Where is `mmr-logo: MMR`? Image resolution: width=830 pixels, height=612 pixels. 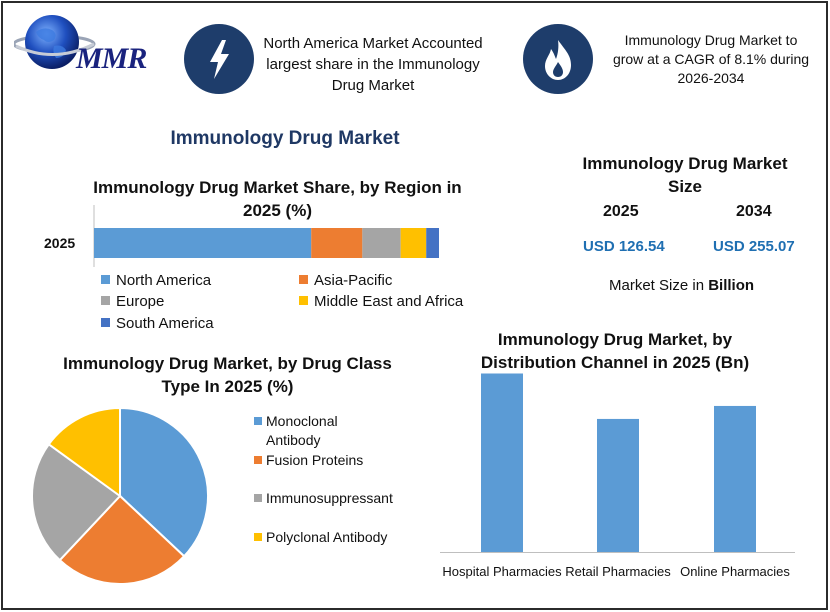 mmr-logo: MMR is located at coordinates (93, 43).